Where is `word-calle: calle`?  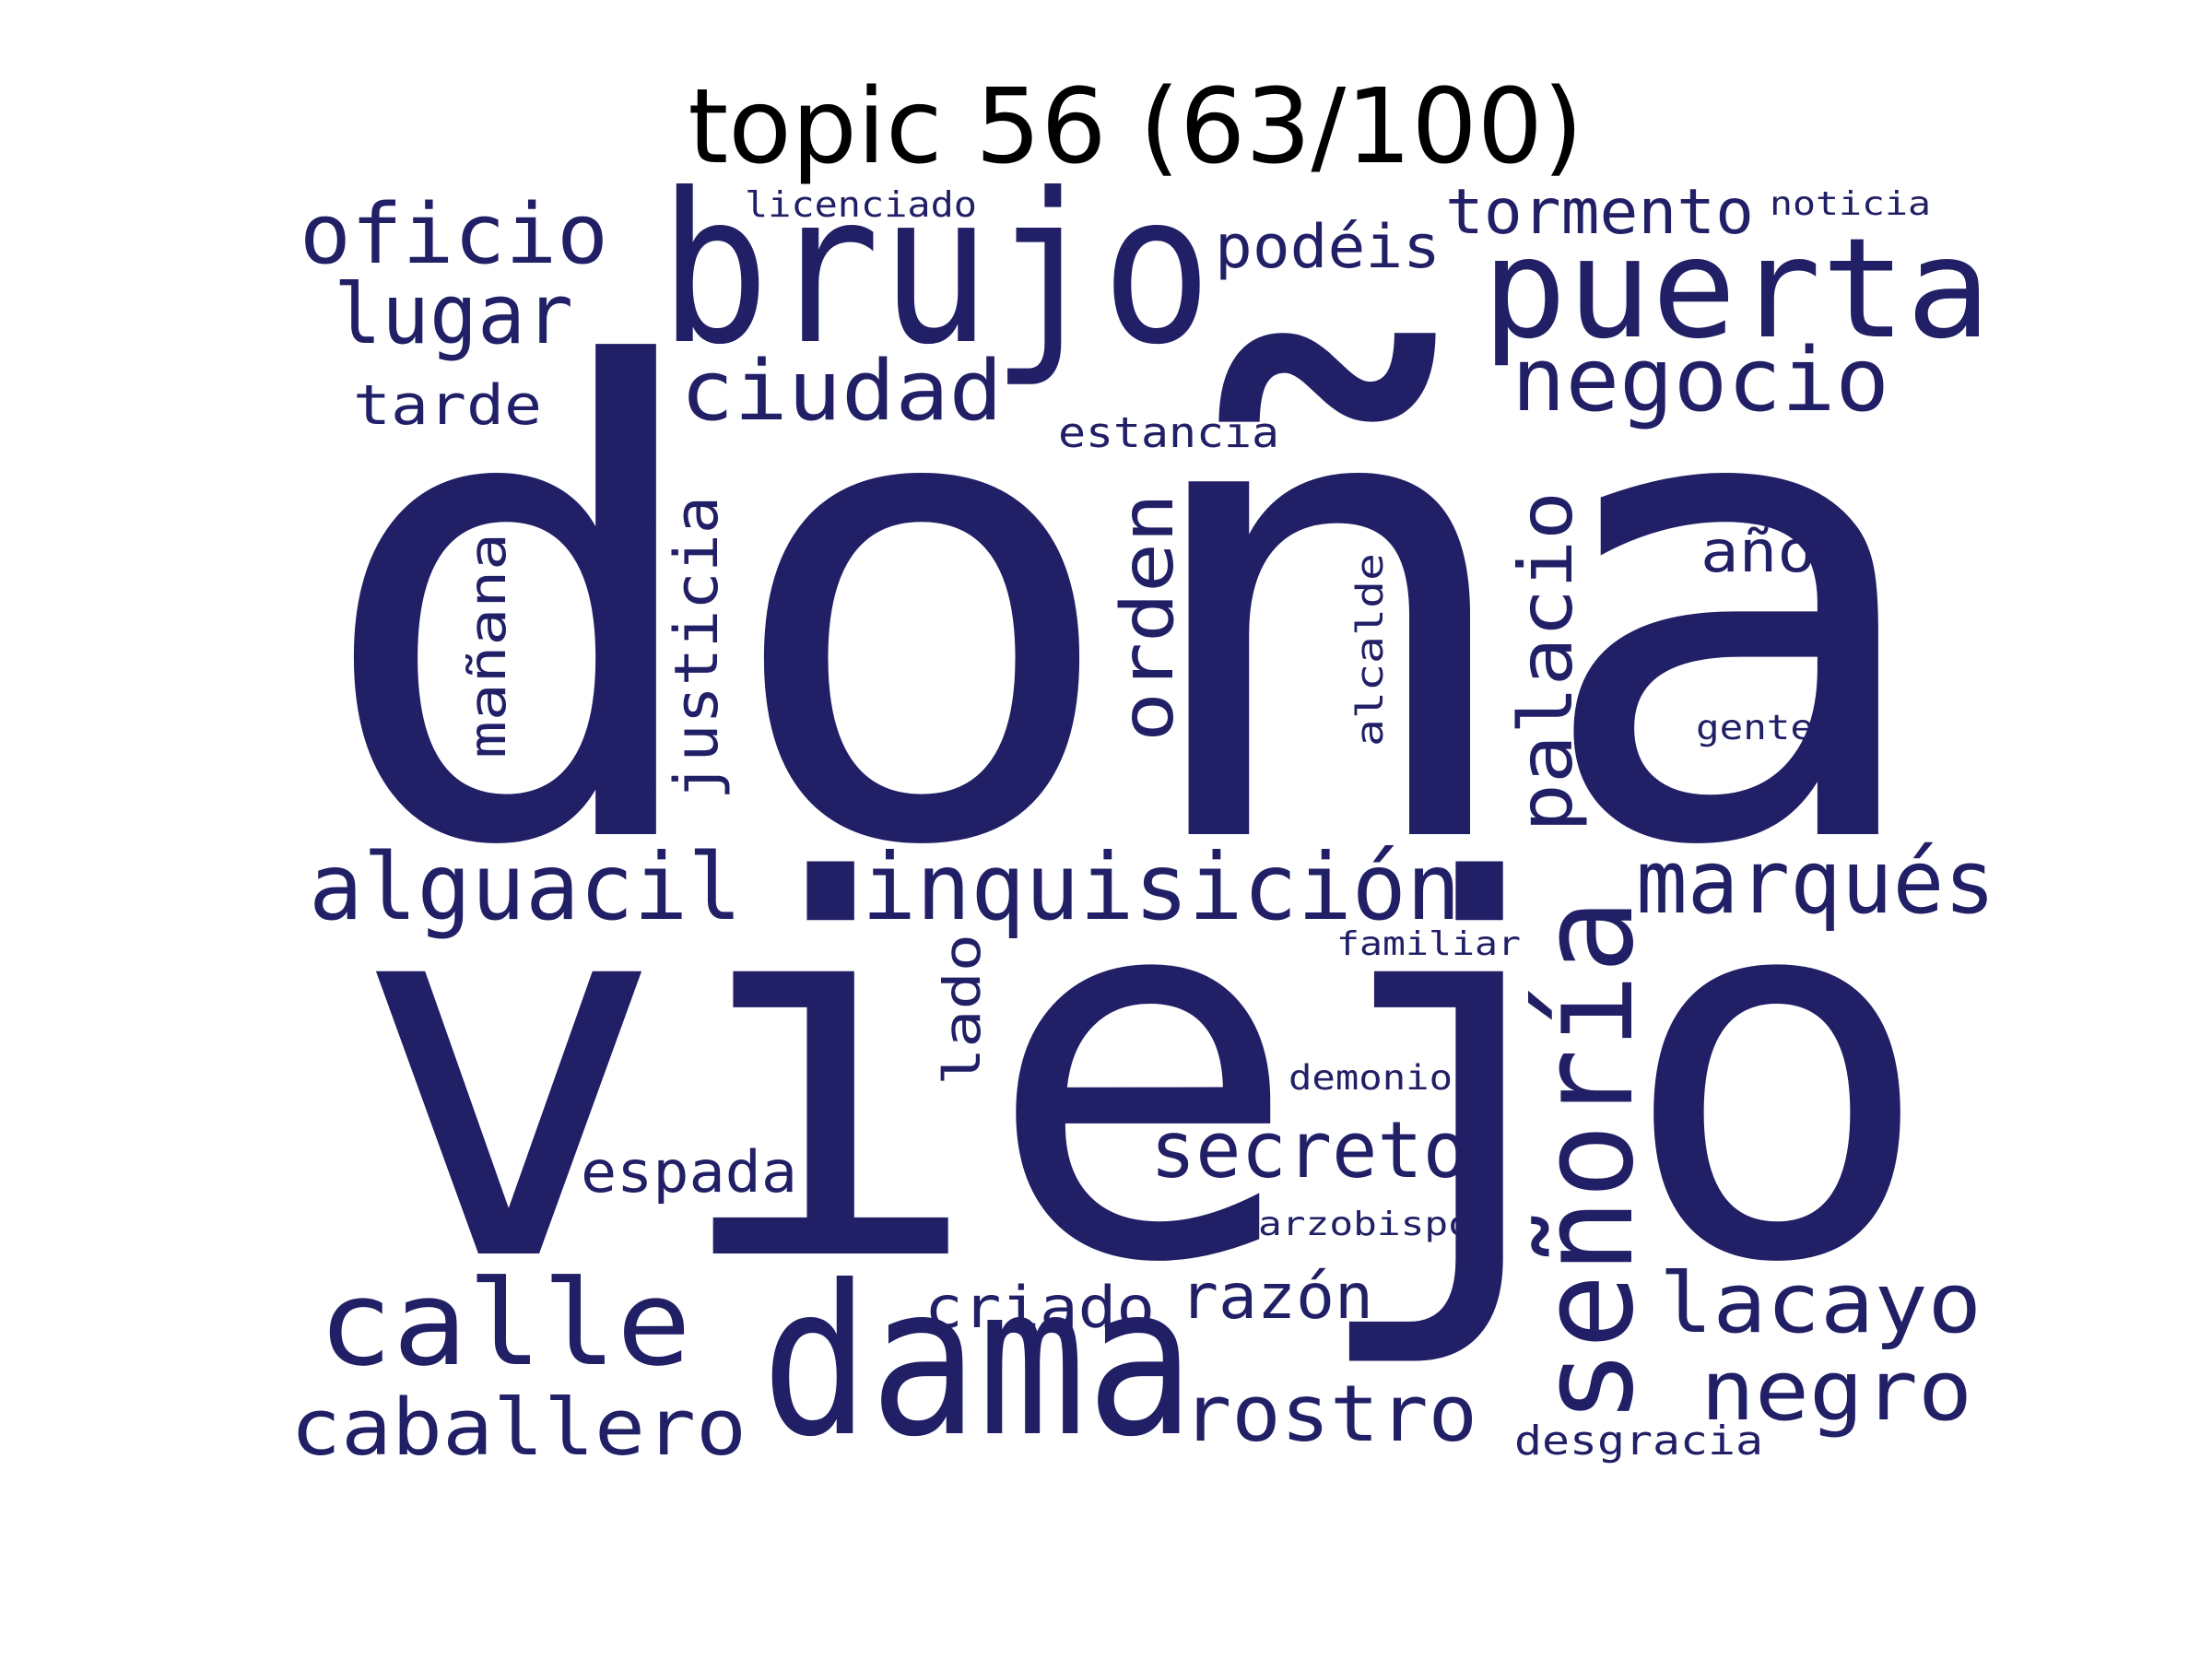
word-calle: calle is located at coordinates (504, 1324).